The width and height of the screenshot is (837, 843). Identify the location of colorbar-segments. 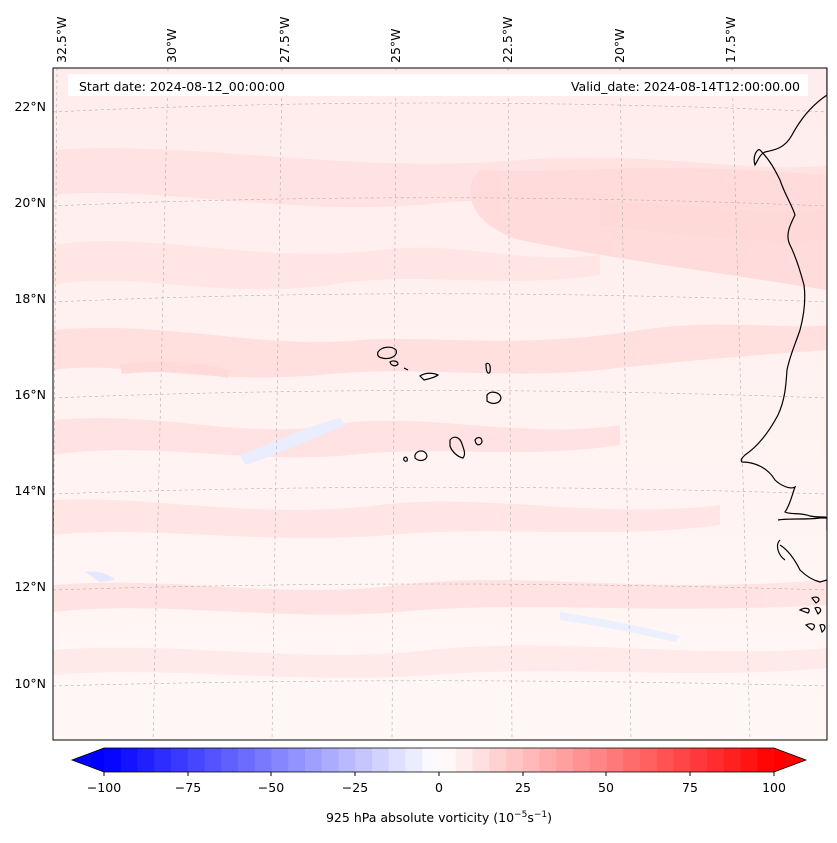
(439, 760).